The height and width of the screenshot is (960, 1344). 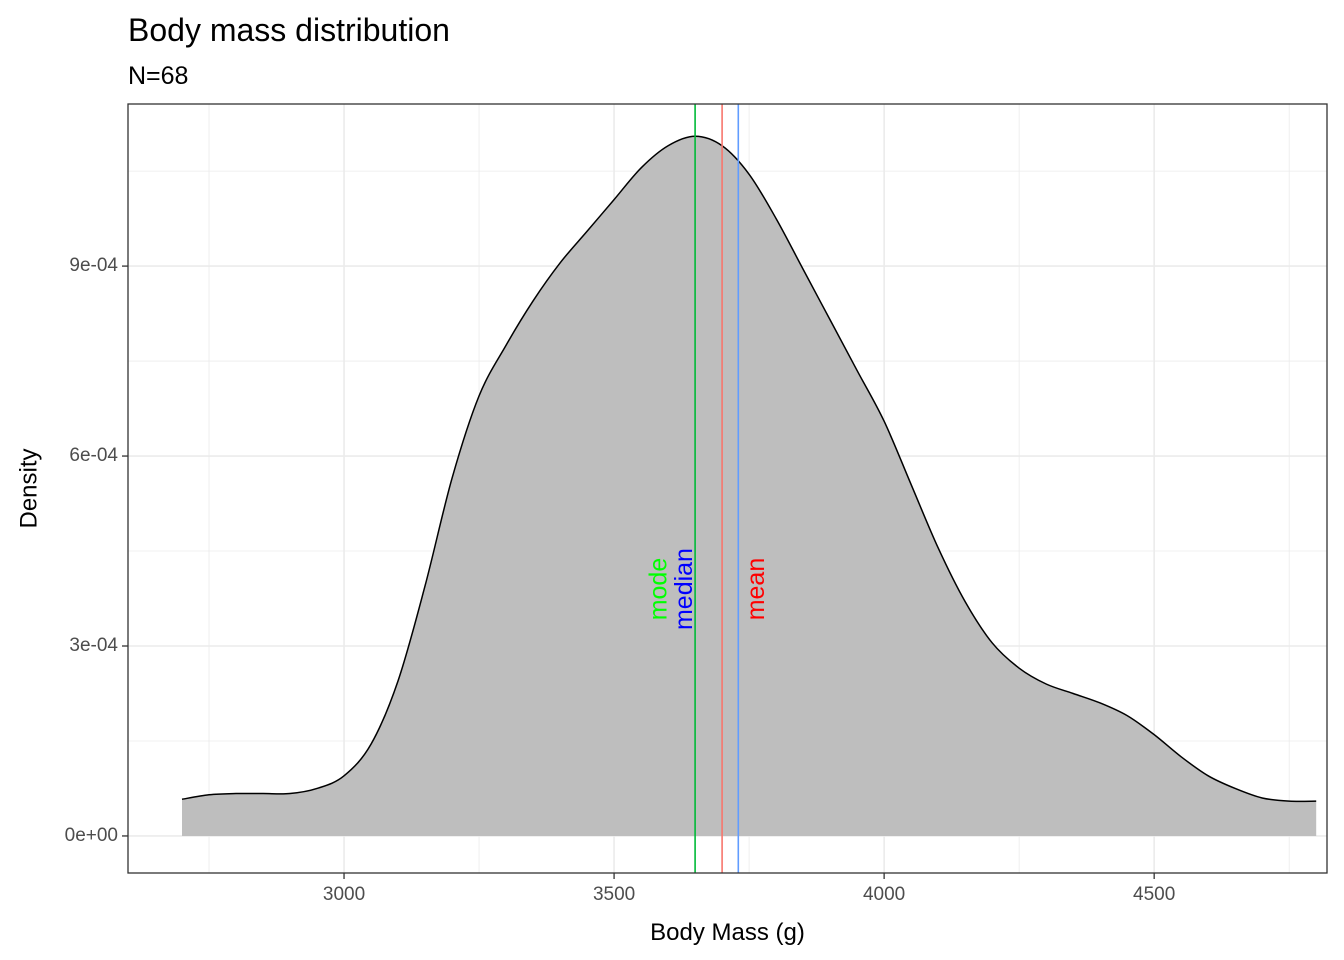 I want to click on x-tick-label: 4000, so click(x=884, y=894).